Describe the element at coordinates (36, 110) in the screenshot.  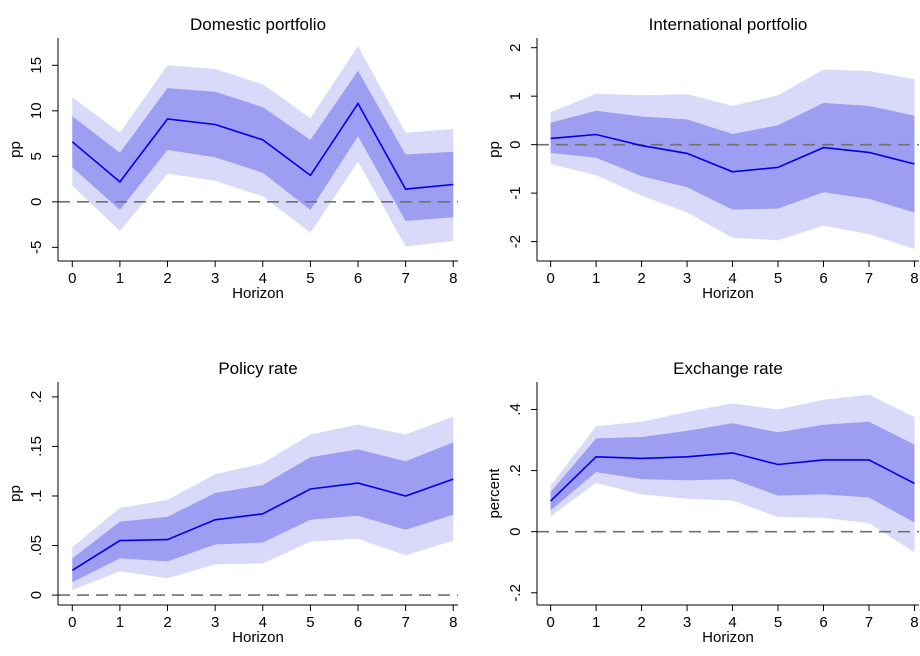
I see `y-tick-label: 10` at that location.